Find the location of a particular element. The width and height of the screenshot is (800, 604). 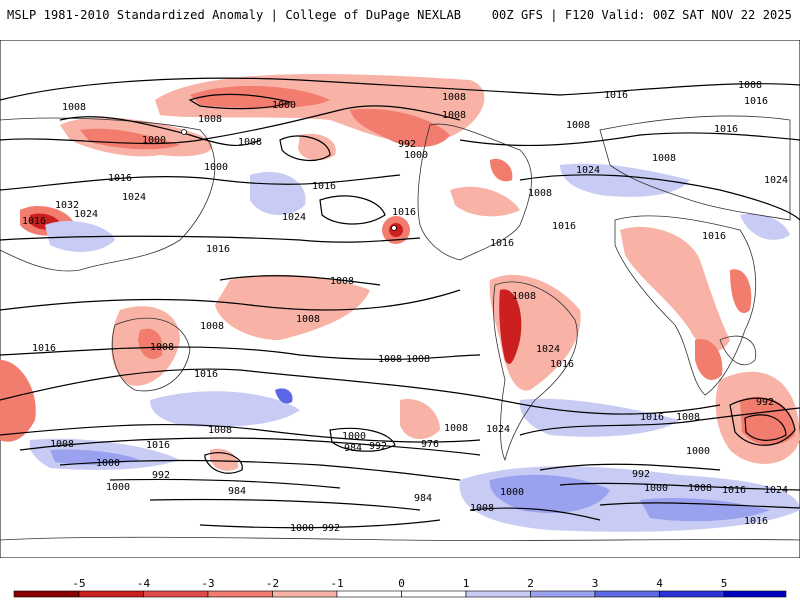

colorbar-tick-labels: -5 -4 -3 -2 -1 0 1 2 3 4 5 is located at coordinates (399, 583).